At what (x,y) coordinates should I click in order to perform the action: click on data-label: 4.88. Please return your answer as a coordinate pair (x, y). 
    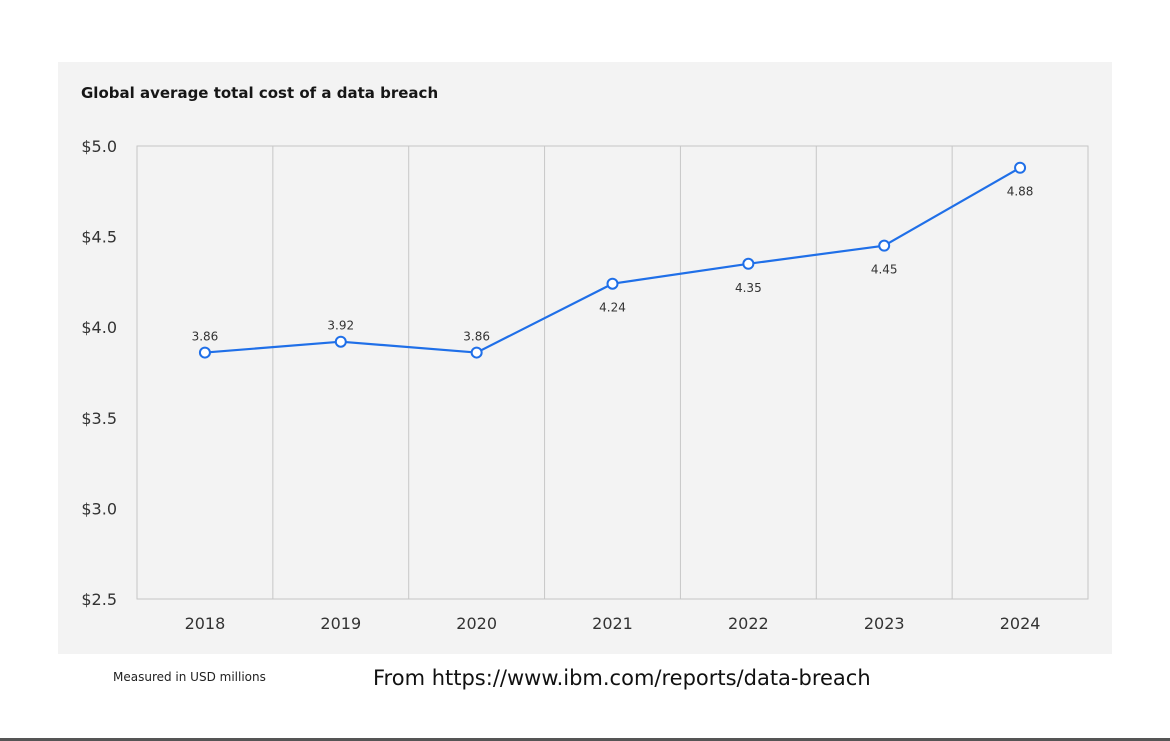
    Looking at the image, I should click on (1020, 192).